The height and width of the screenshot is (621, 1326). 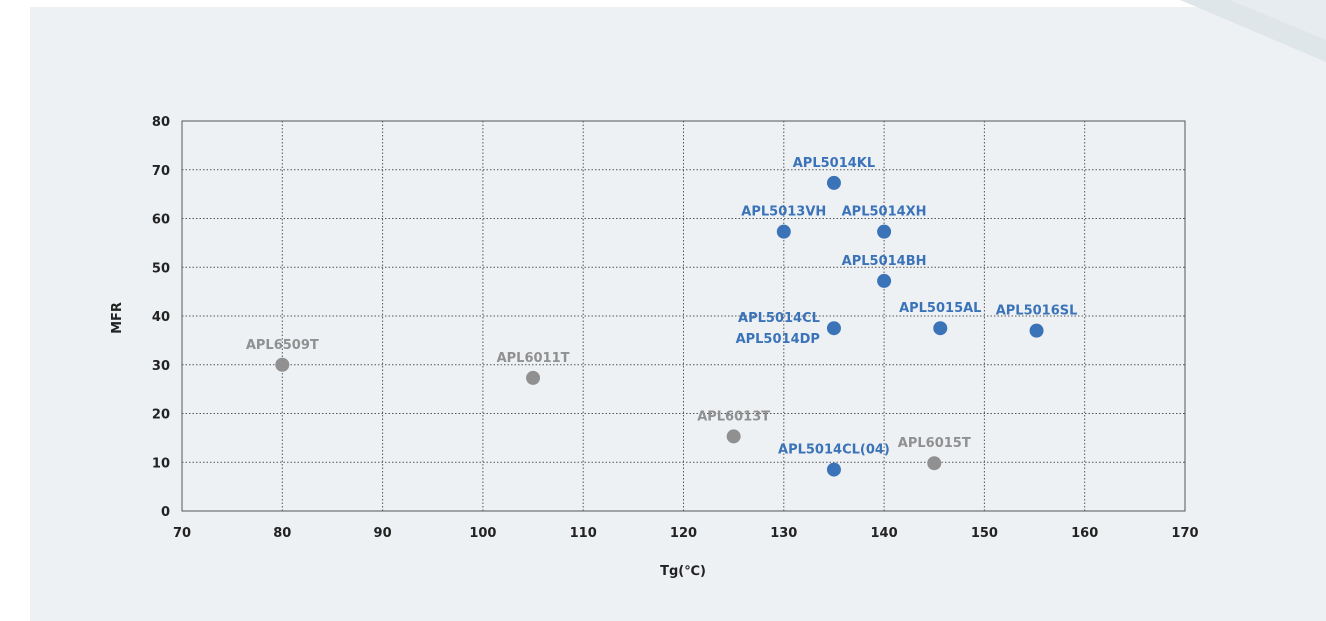 What do you see at coordinates (683, 533) in the screenshot?
I see `x-tick-label: 120` at bounding box center [683, 533].